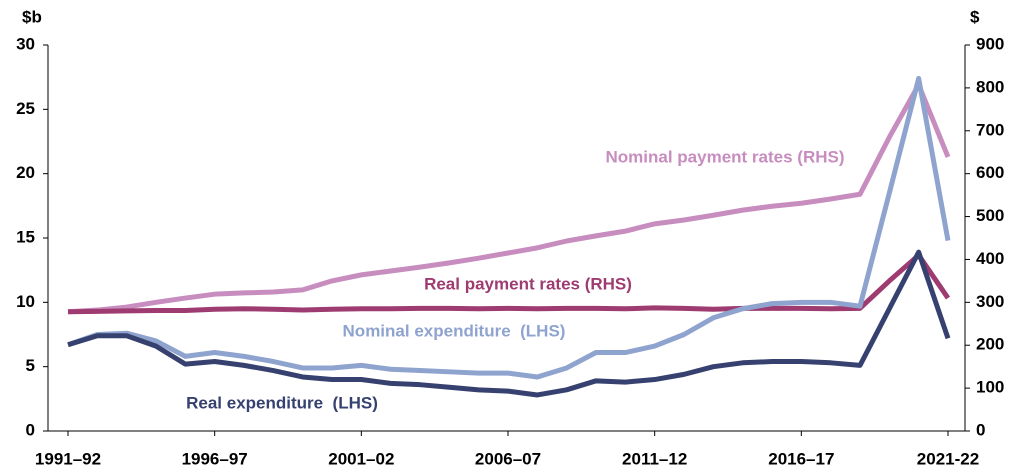 This screenshot has width=1025, height=472. What do you see at coordinates (801, 458) in the screenshot?
I see `x-tick-label: 2016–17` at bounding box center [801, 458].